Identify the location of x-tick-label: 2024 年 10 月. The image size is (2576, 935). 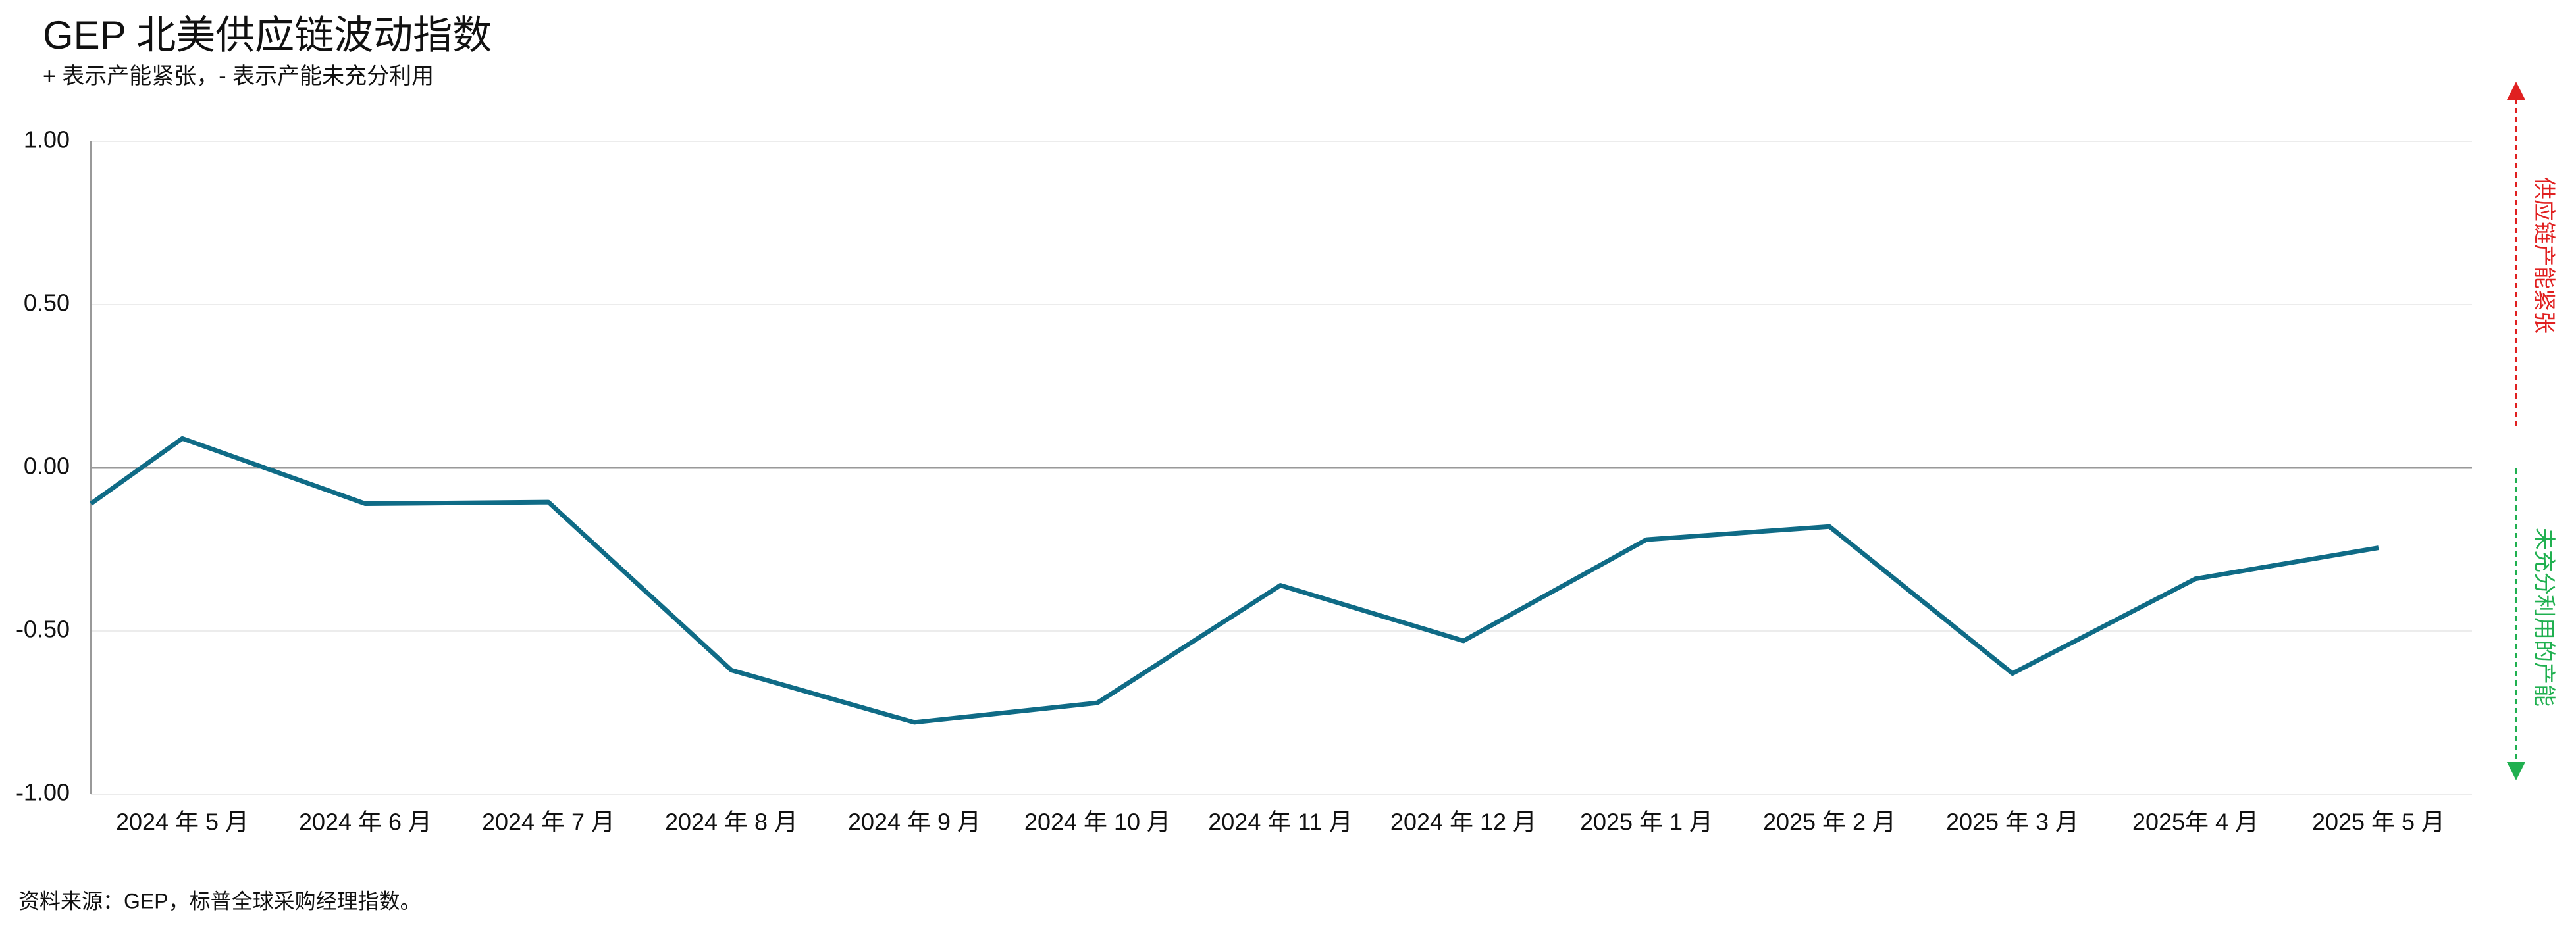
(1097, 822).